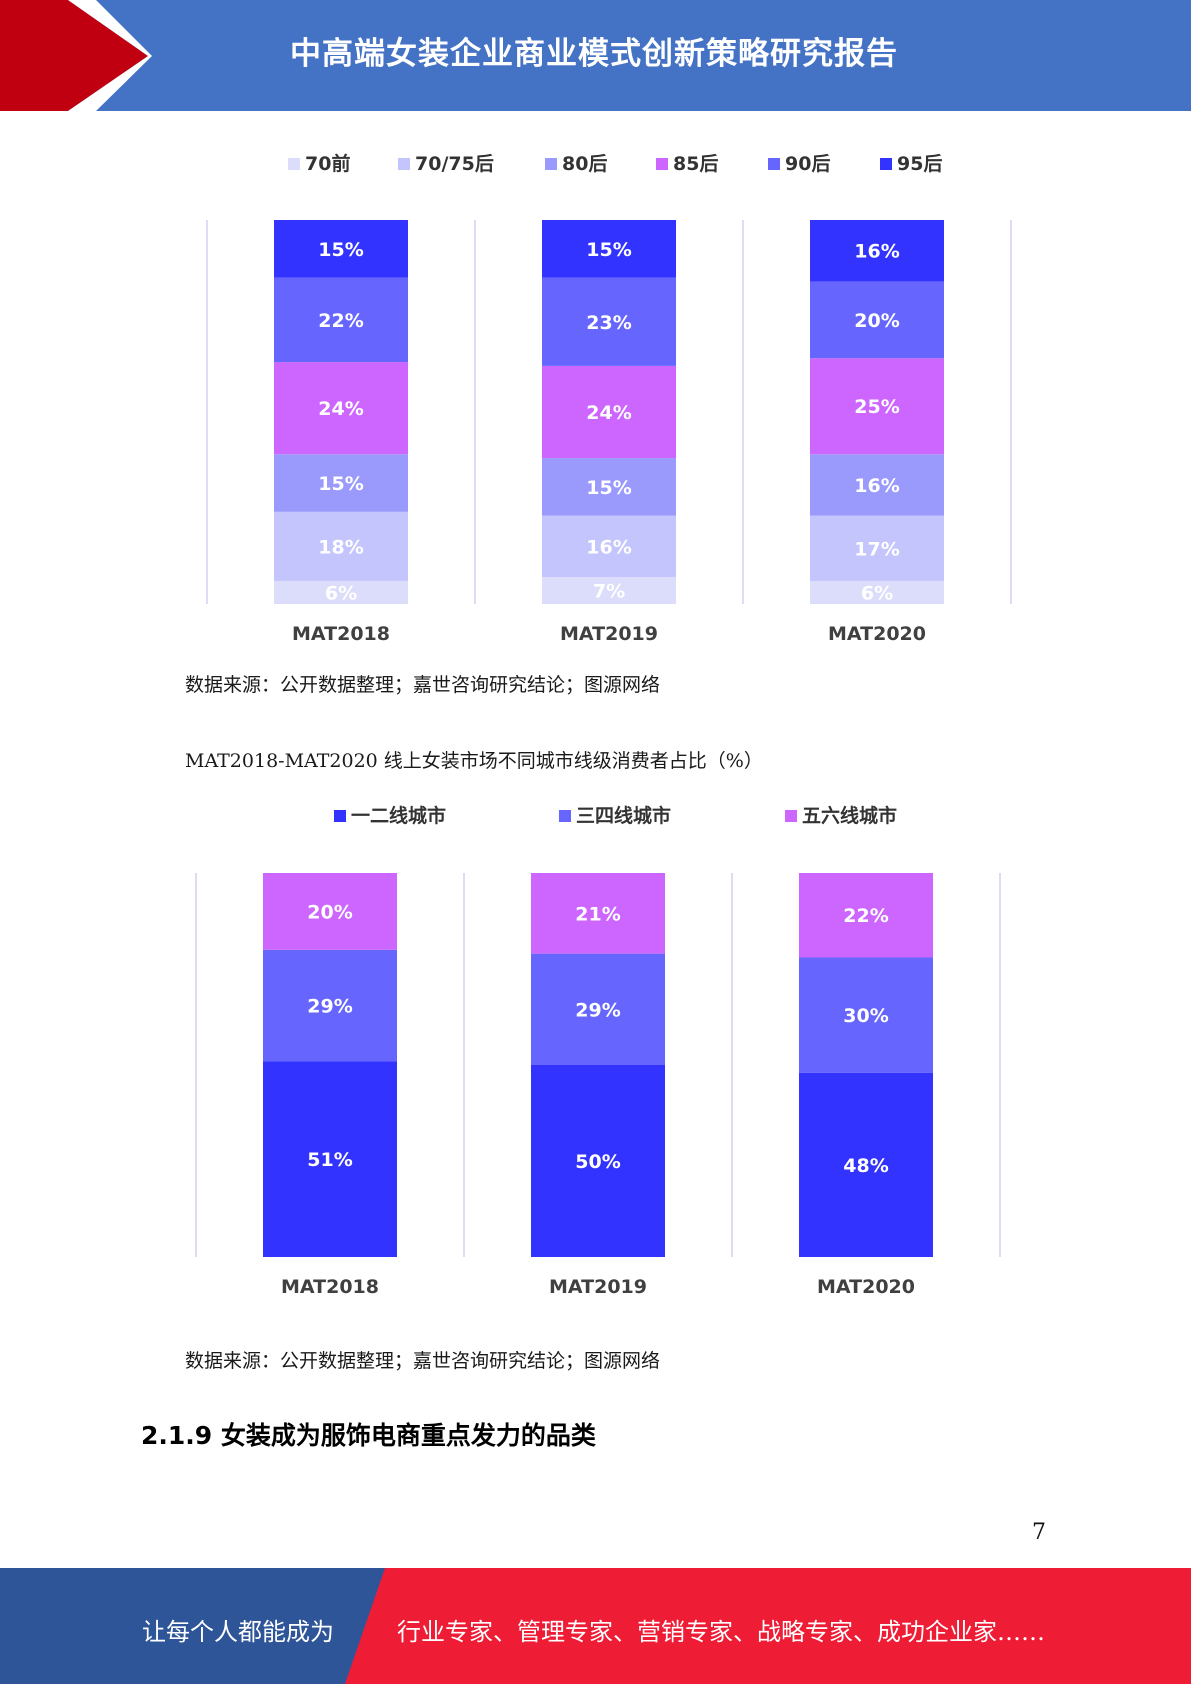 This screenshot has height=1684, width=1191. Describe the element at coordinates (807, 164) in the screenshot. I see `legend-label-1-4: 90后` at that location.